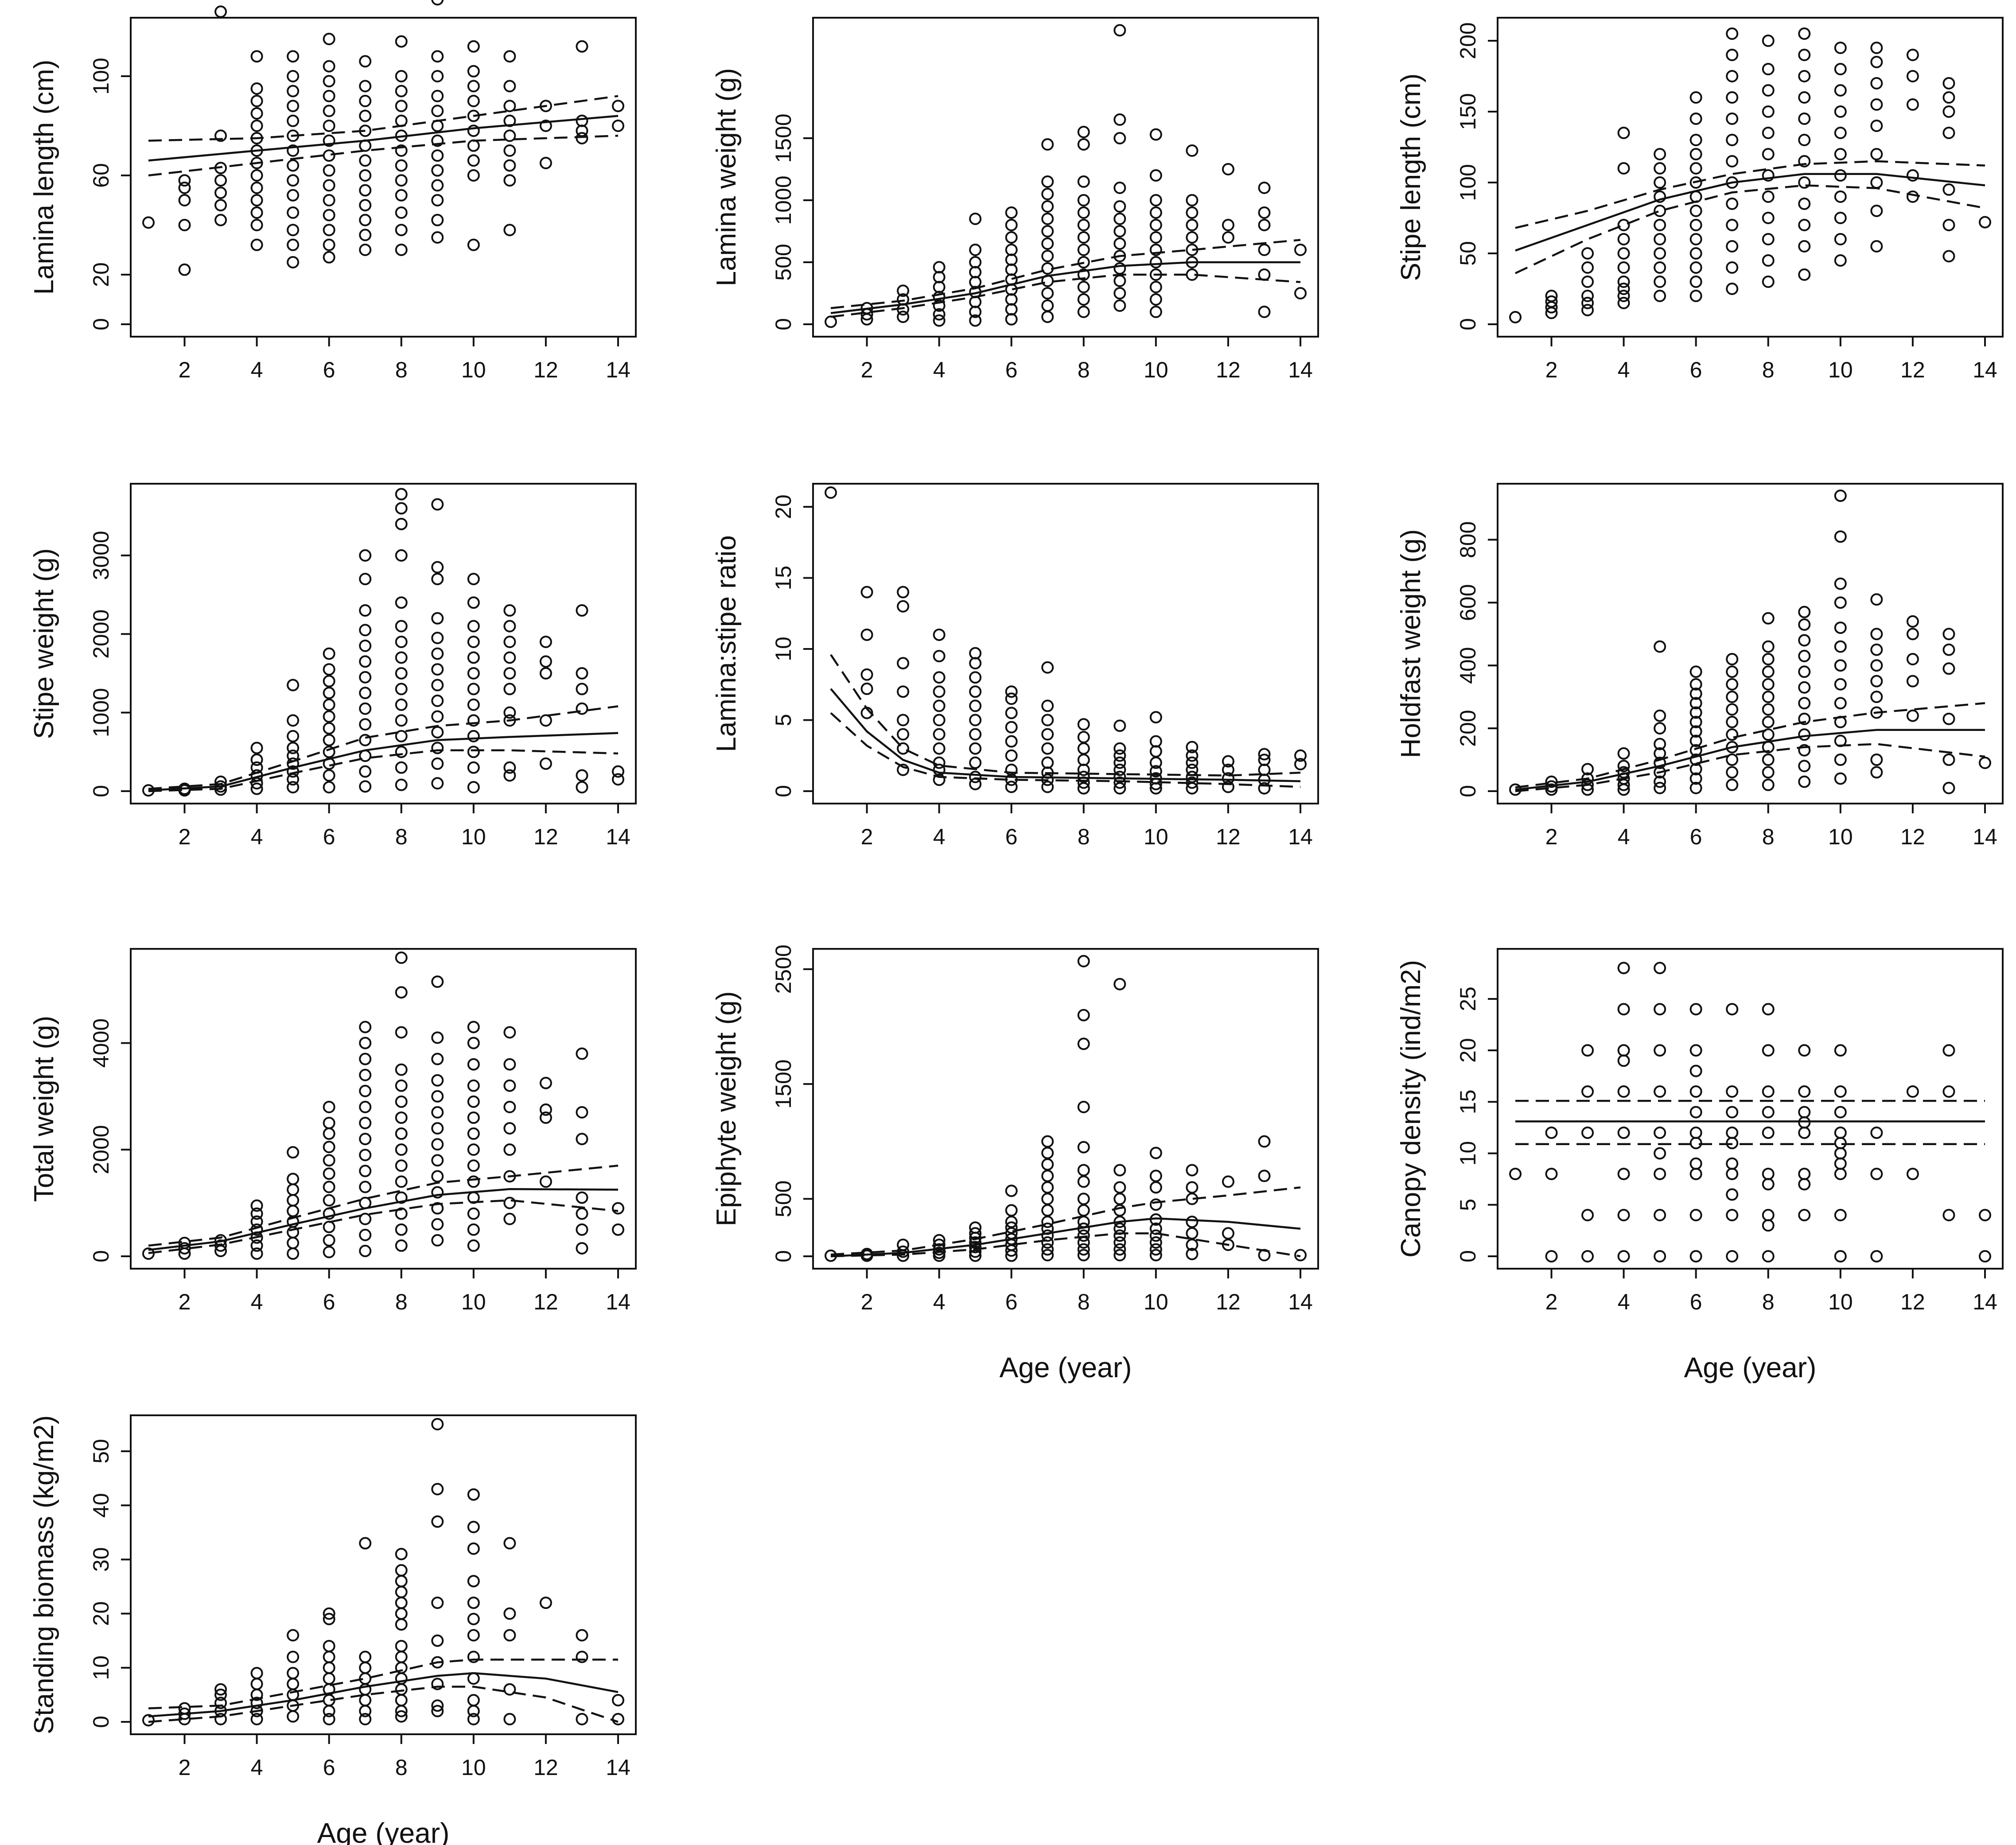 The height and width of the screenshot is (1845, 2016). Describe the element at coordinates (784, 200) in the screenshot. I see `y-tick-label: 1000` at that location.